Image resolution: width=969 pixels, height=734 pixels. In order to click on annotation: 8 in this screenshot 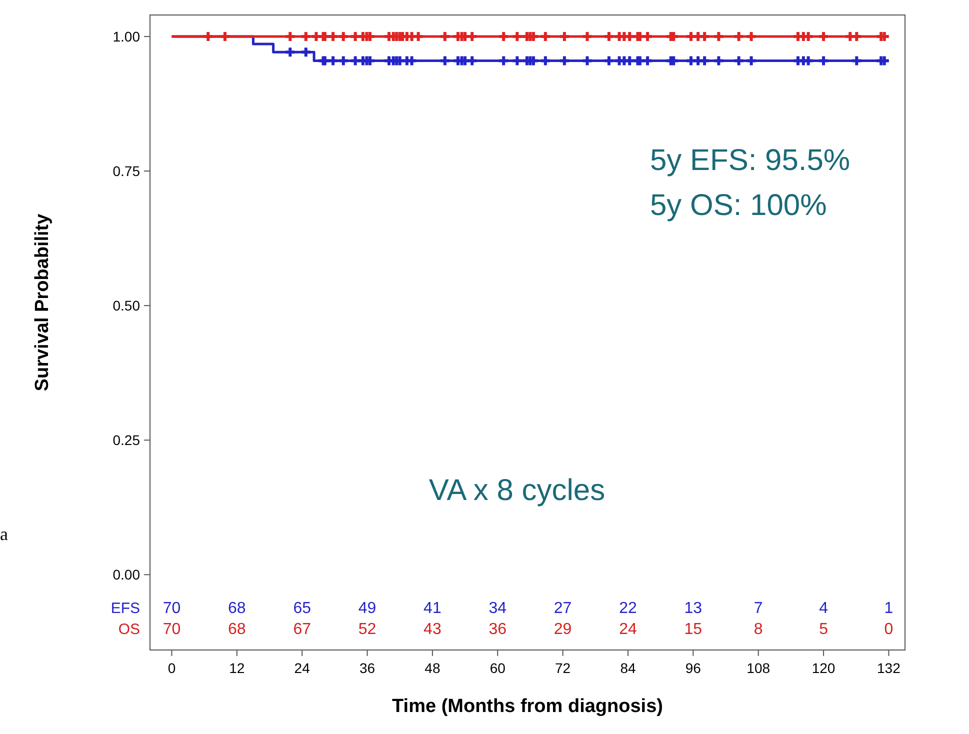, I will do `click(758, 629)`.